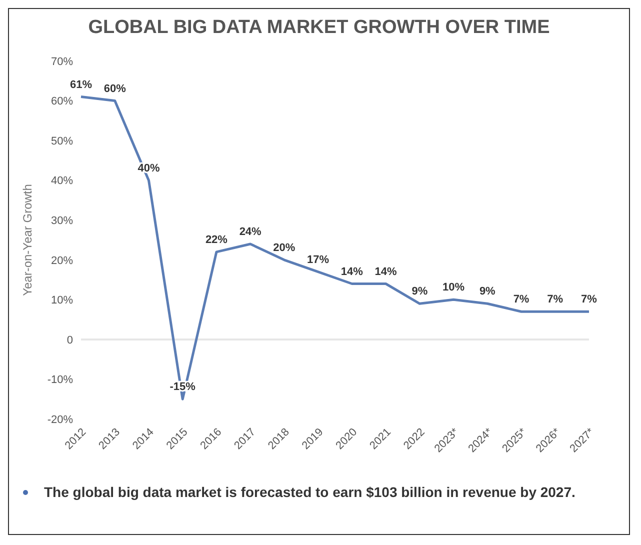 This screenshot has height=545, width=641. What do you see at coordinates (27, 240) in the screenshot?
I see `y-axis-title: Year-on-Year Growth` at bounding box center [27, 240].